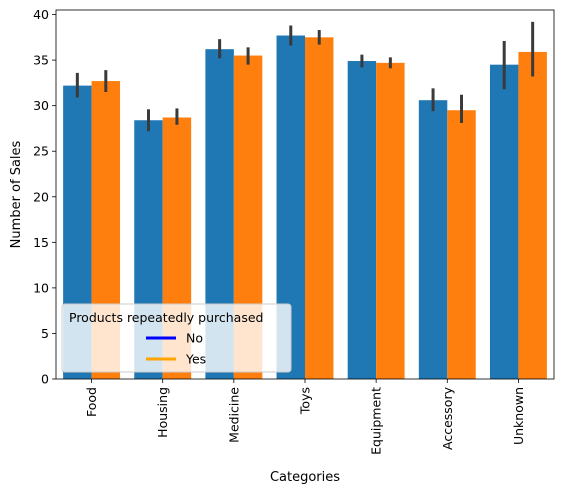 The image size is (562, 494). I want to click on bar-accessory-yes, so click(461, 244).